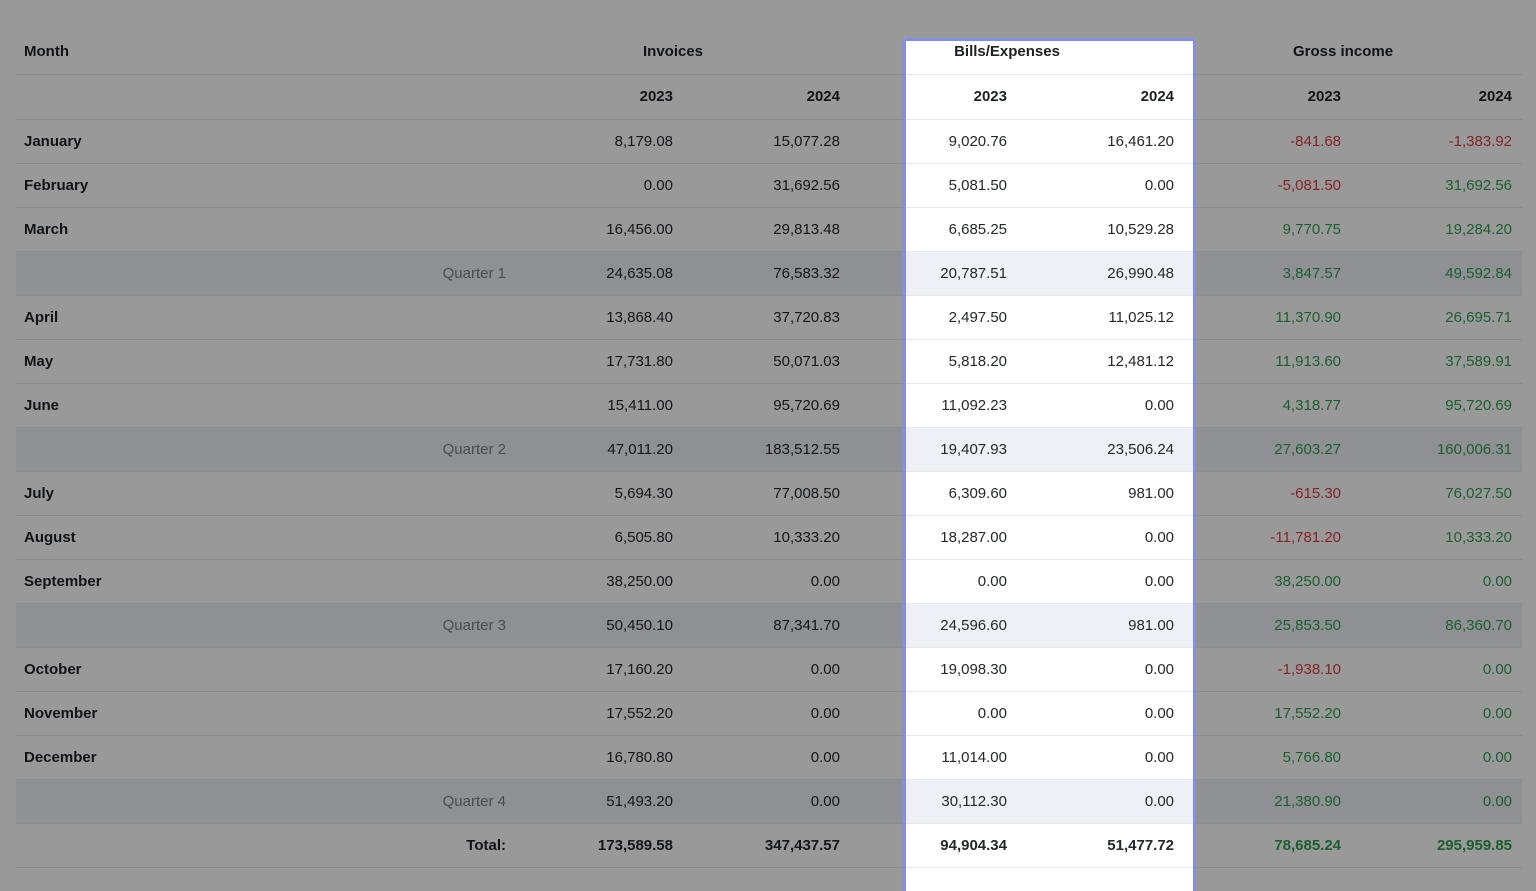  What do you see at coordinates (261, 757) in the screenshot?
I see `row-label: December` at bounding box center [261, 757].